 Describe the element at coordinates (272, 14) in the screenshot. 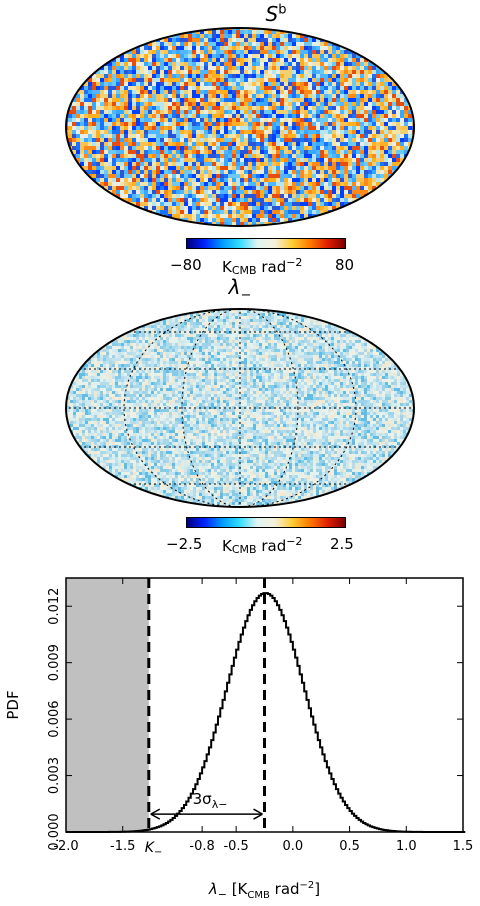

I see `top-map-title-main: S` at that location.